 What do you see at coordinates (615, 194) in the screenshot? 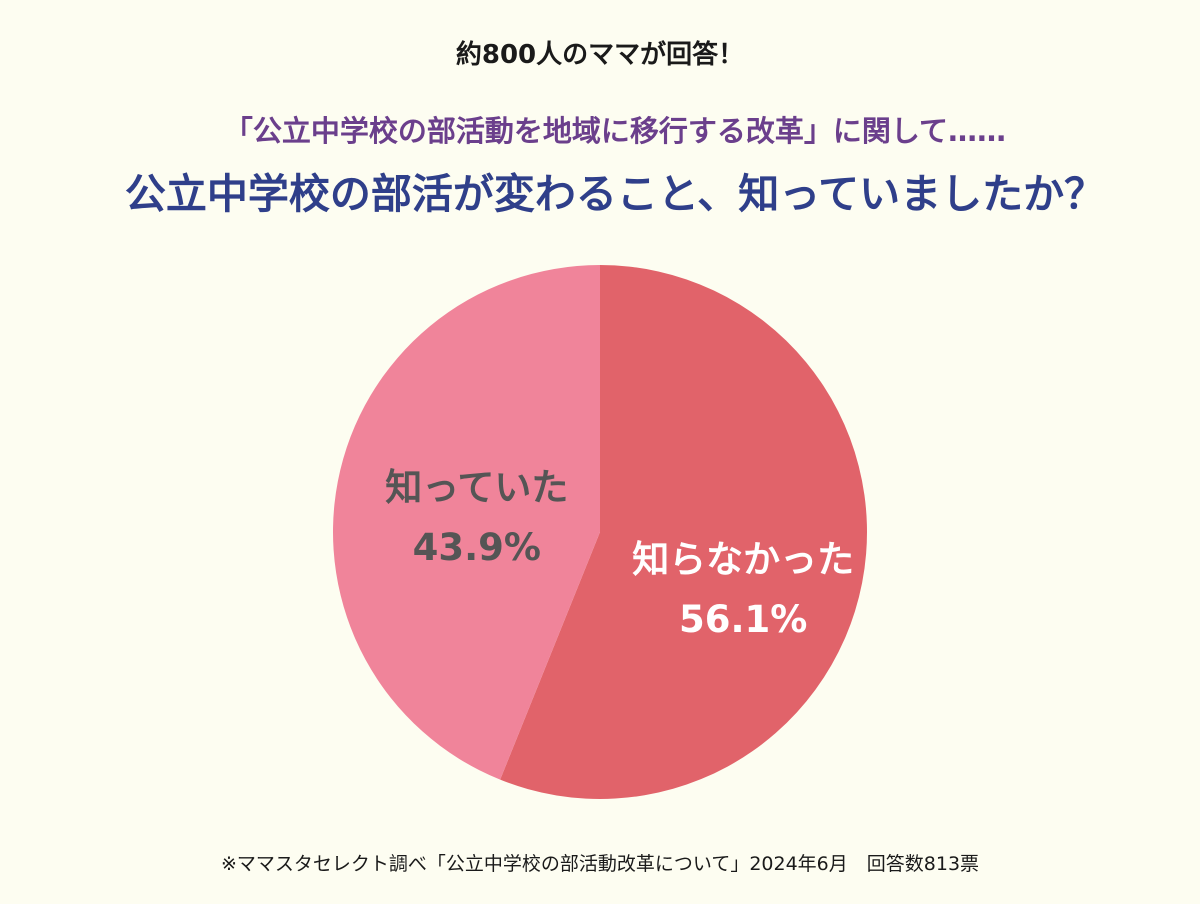
I see `chart-title: 公立中学校の部活が変わること、知っていましたか？` at bounding box center [615, 194].